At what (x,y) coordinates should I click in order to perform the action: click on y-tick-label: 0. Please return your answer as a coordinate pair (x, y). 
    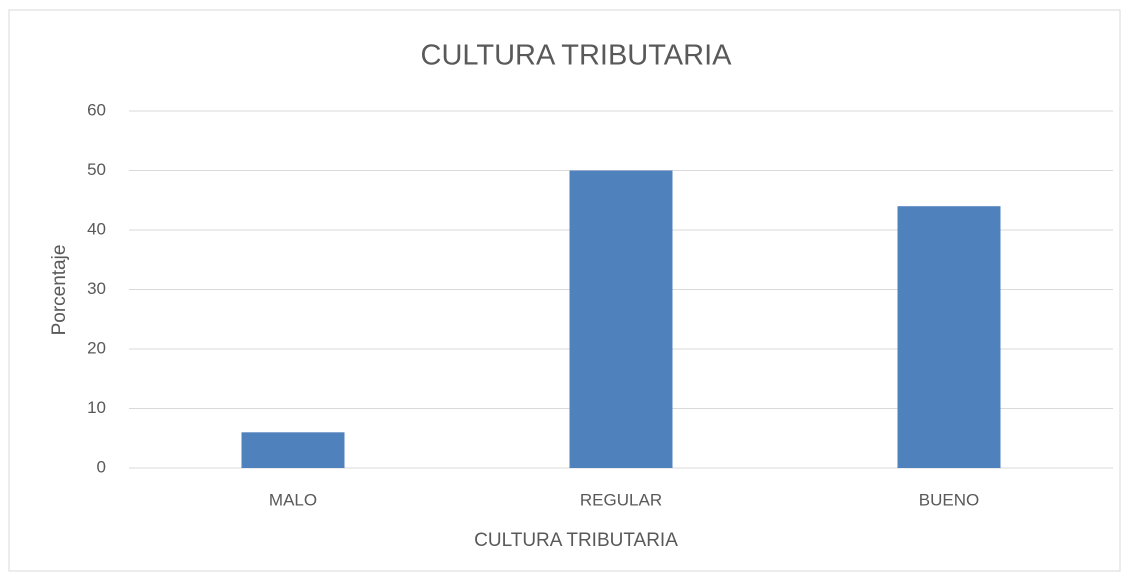
    Looking at the image, I should click on (101, 466).